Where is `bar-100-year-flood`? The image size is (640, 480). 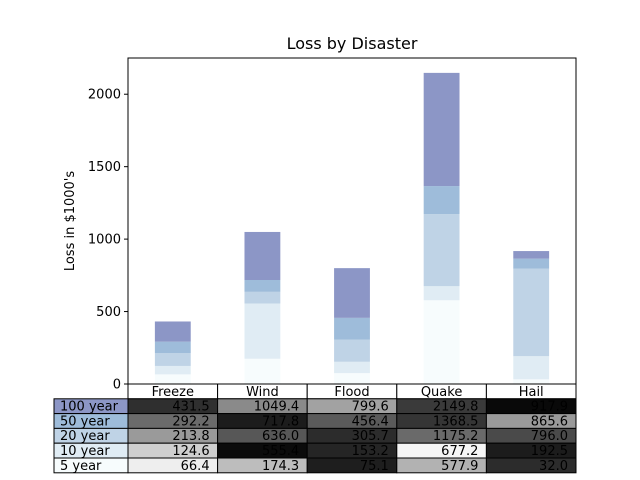
bar-100-year-flood is located at coordinates (352, 293).